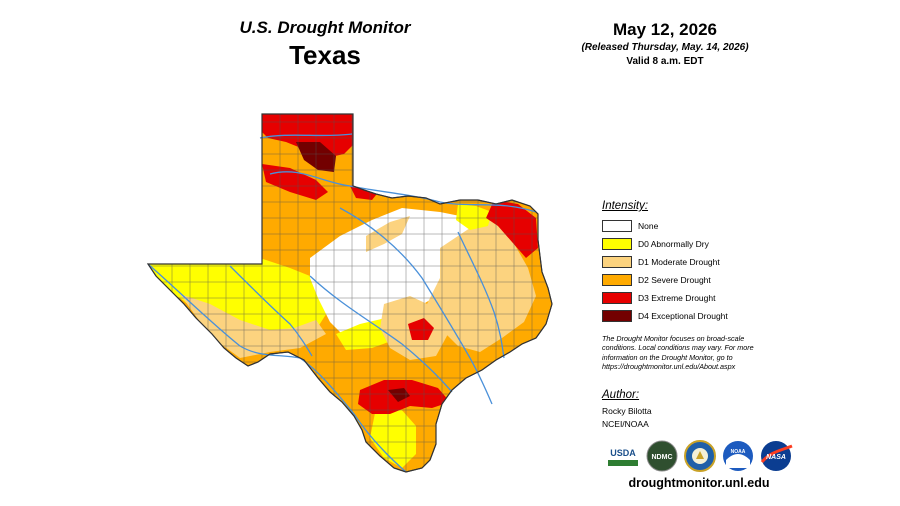  I want to click on legend-item-d0: D0 Abnormally Dry, so click(692, 244).